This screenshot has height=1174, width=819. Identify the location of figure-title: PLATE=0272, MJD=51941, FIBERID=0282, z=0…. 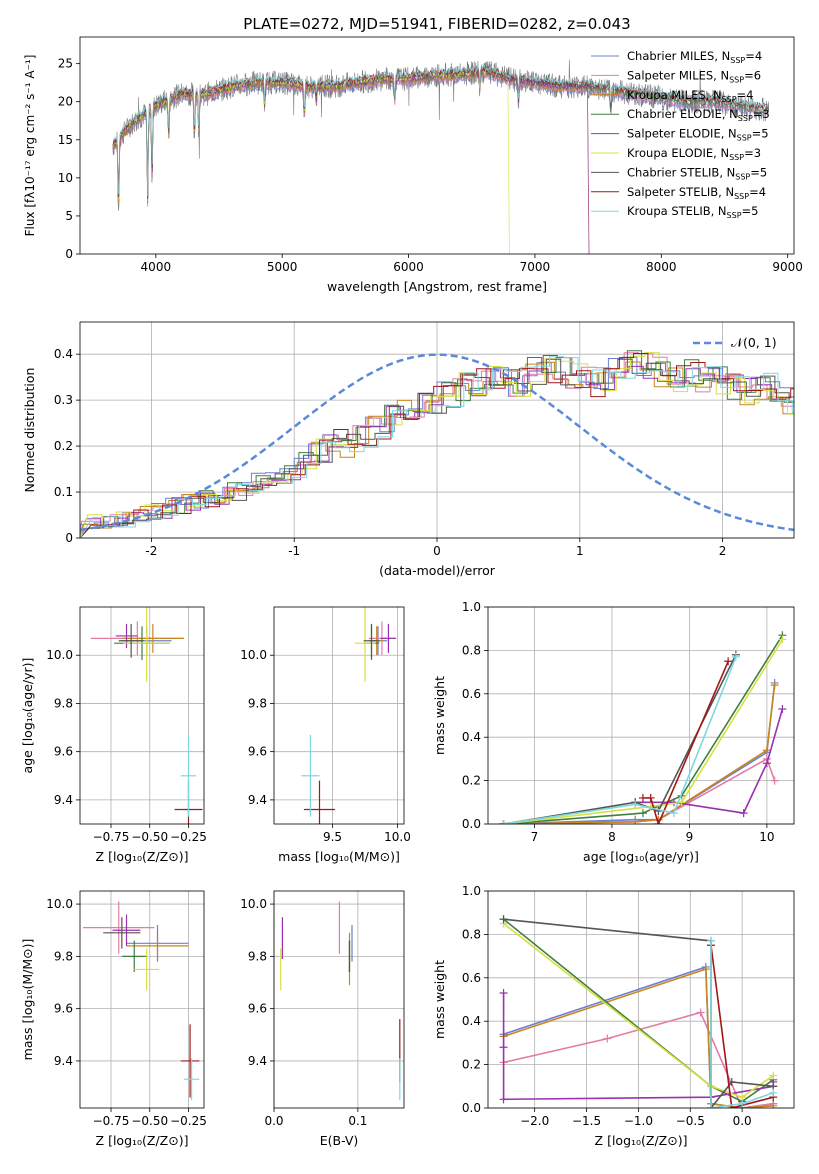
(436, 24).